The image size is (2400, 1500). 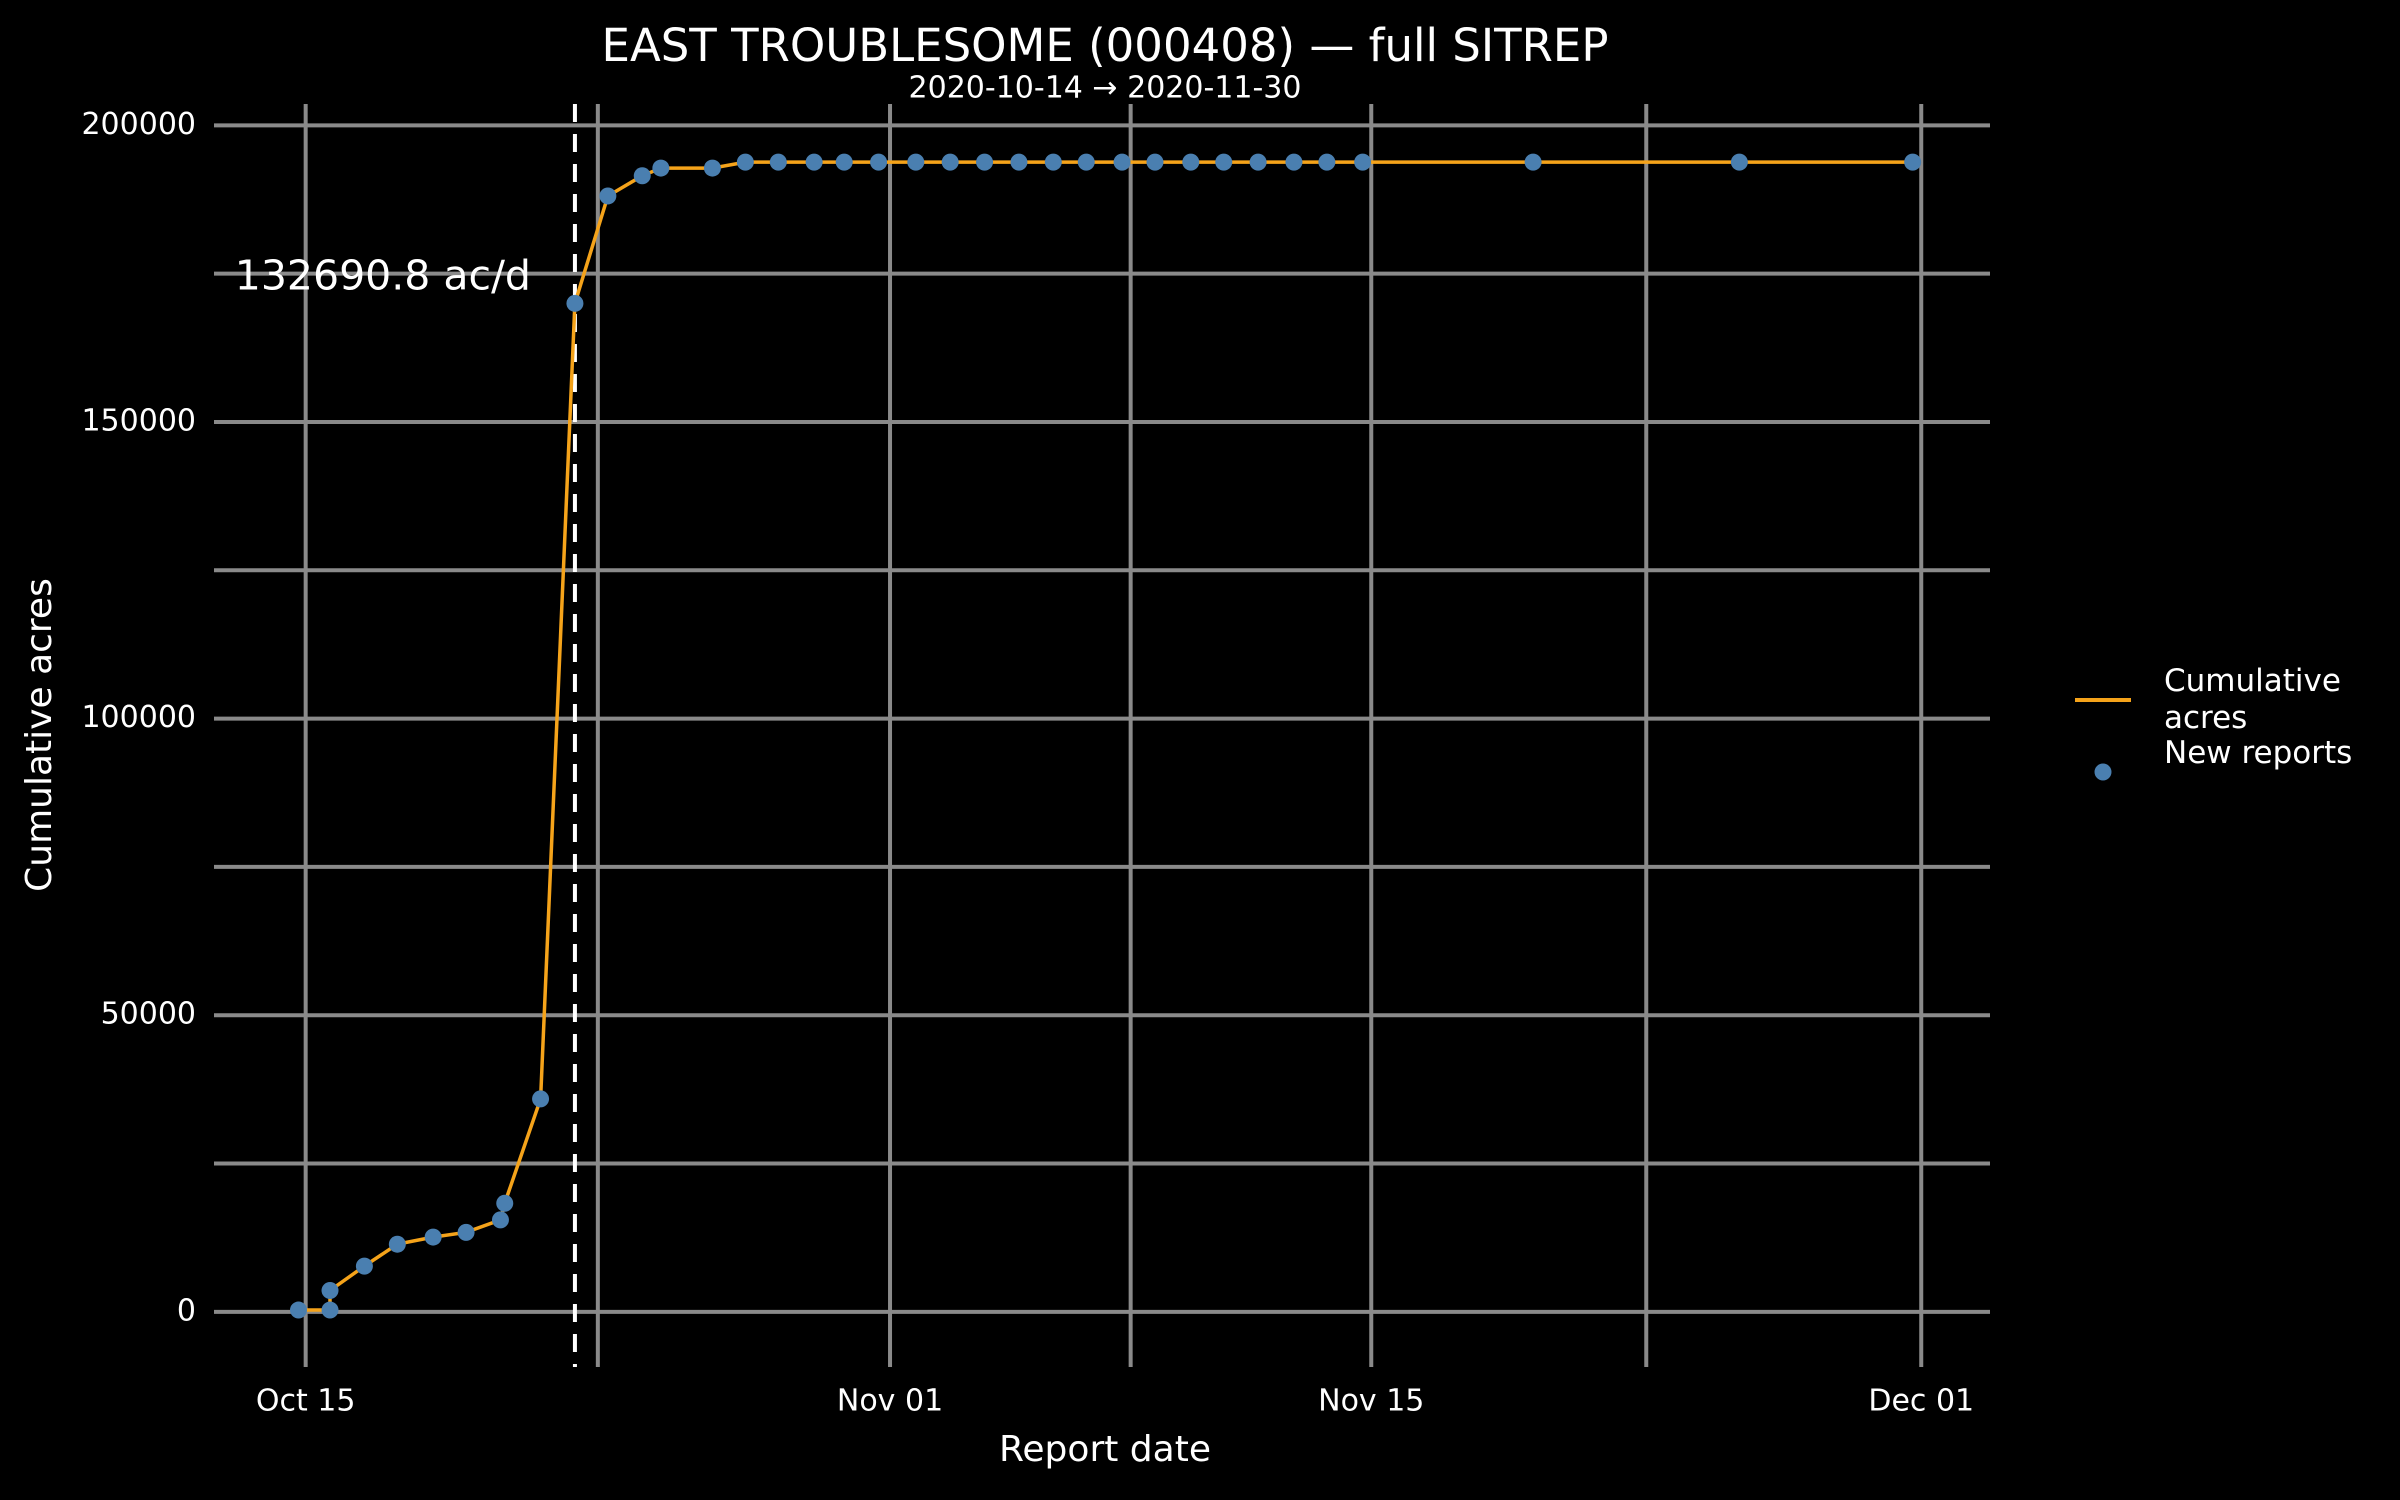 I want to click on y-axis-title: Cumulative acres, so click(x=39, y=735).